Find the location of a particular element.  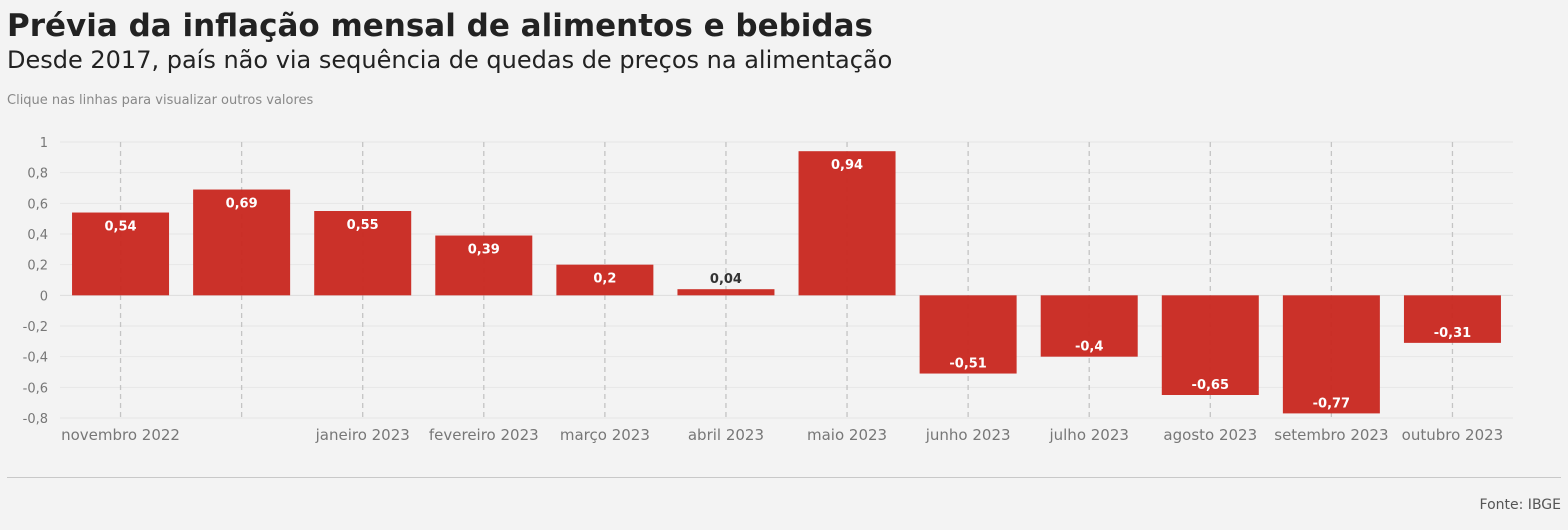

x-tick-label: março 2023 is located at coordinates (605, 435).